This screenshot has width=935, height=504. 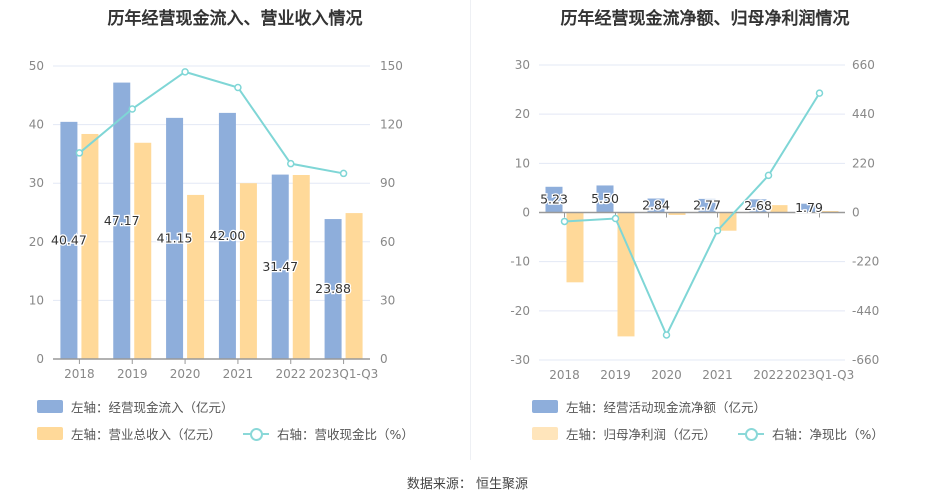 What do you see at coordinates (387, 300) in the screenshot?
I see `y2-tick-label: 30` at bounding box center [387, 300].